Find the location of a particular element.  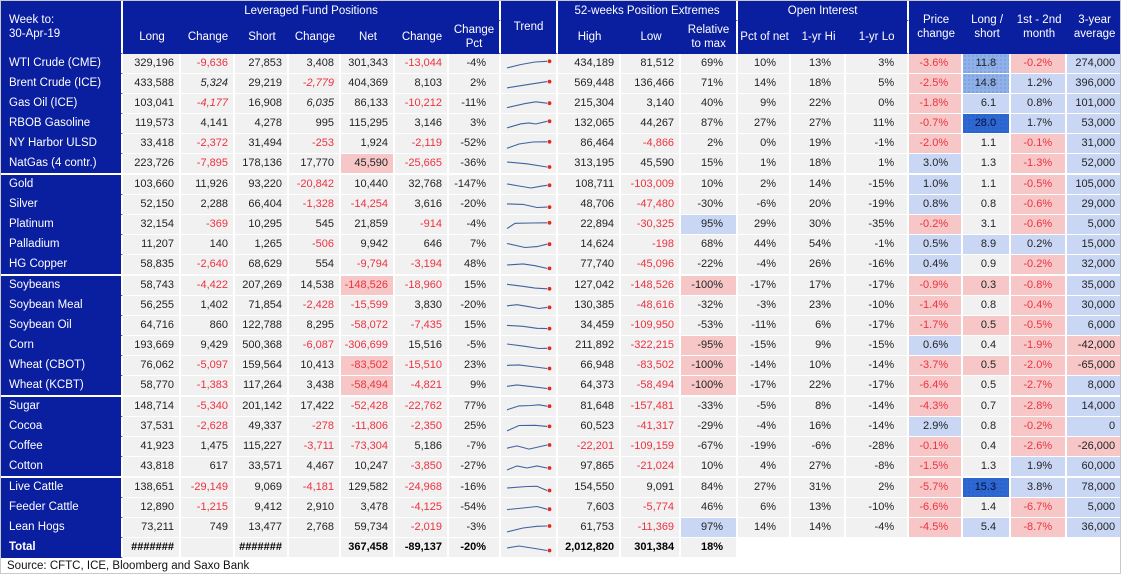

cell-low: -157,481 is located at coordinates (651, 407).